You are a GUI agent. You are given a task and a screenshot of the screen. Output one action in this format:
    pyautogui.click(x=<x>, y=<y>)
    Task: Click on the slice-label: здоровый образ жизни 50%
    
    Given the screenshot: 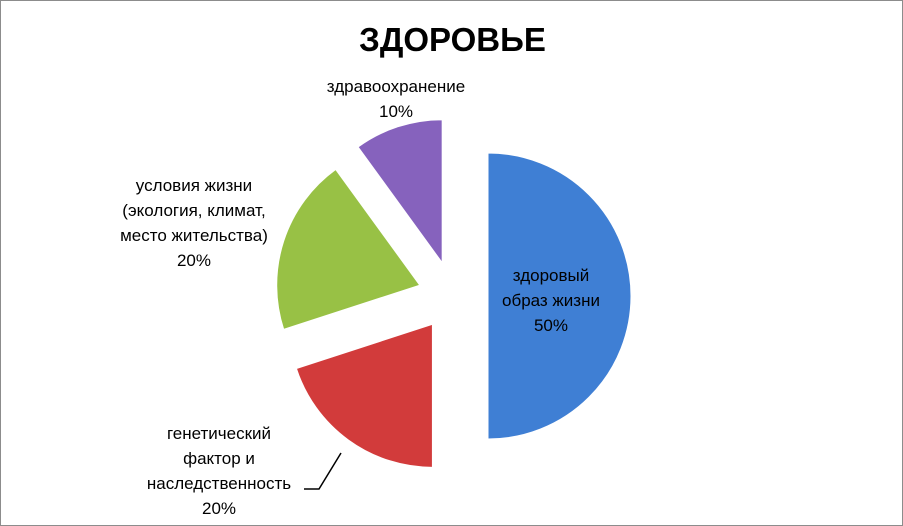 What is the action you would take?
    pyautogui.click(x=551, y=300)
    